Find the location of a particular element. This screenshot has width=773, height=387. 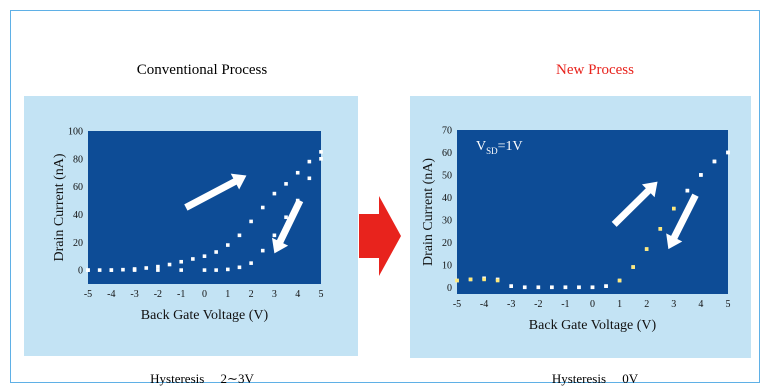

left-y-tick-label: 80 is located at coordinates (78, 159).